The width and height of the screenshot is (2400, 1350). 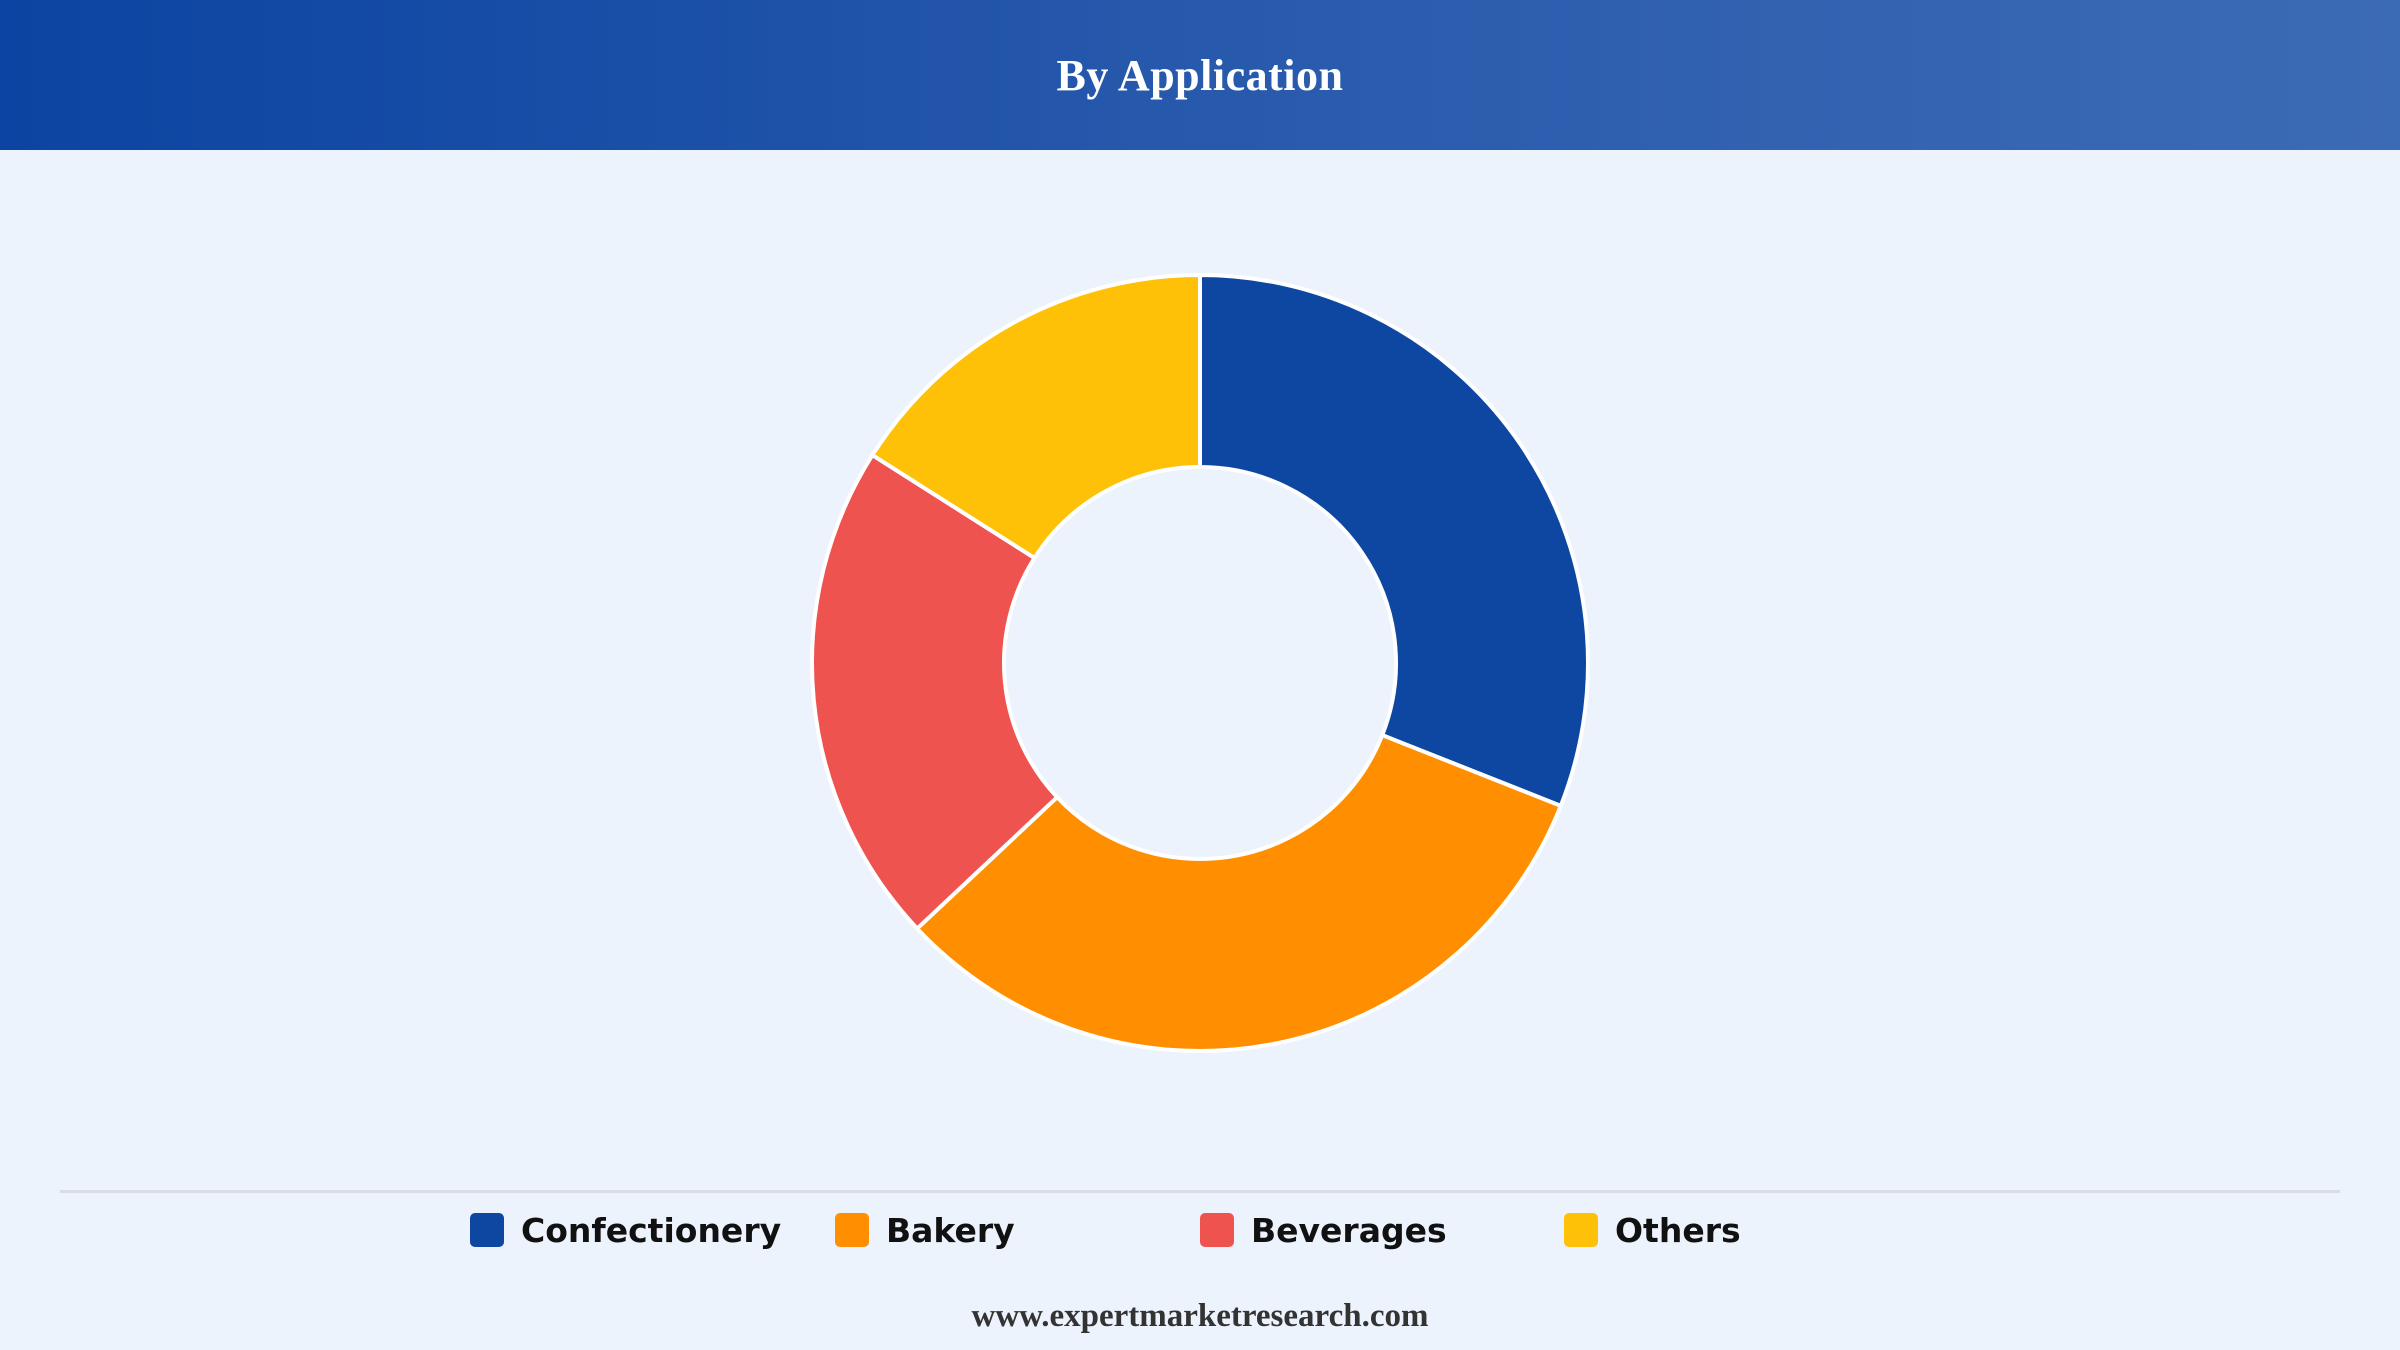 I want to click on legend-item-beverages: Beverages, so click(x=1323, y=1230).